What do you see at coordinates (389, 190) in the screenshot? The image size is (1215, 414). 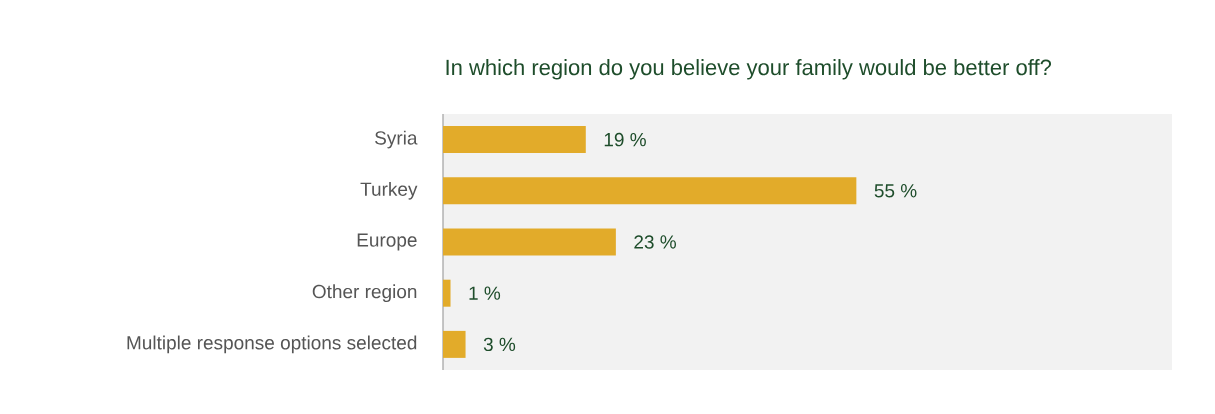 I see `y-tick-label: Turkey` at bounding box center [389, 190].